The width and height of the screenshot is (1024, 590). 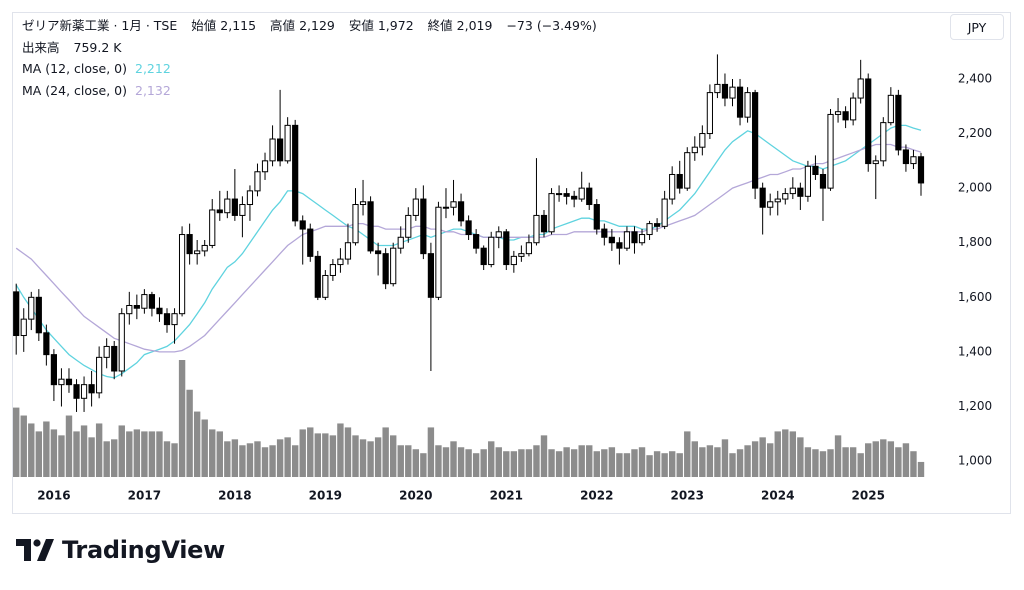 What do you see at coordinates (687, 496) in the screenshot?
I see `x-tick-label: 2023` at bounding box center [687, 496].